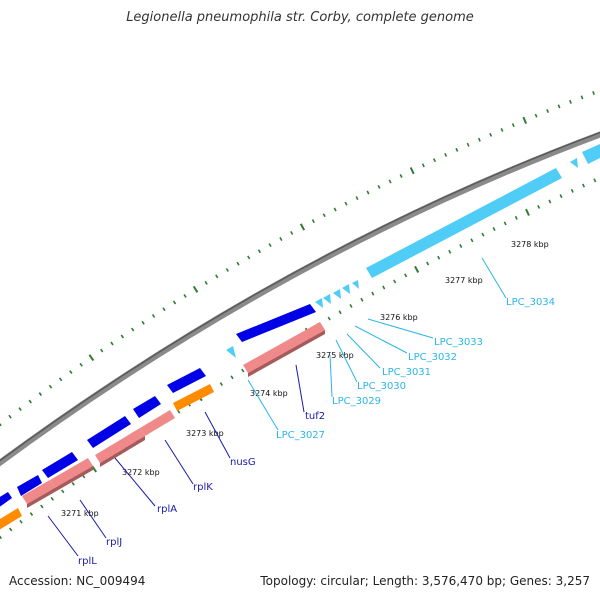  Describe the element at coordinates (80, 513) in the screenshot. I see `kbp-label: 3271 kbp` at that location.